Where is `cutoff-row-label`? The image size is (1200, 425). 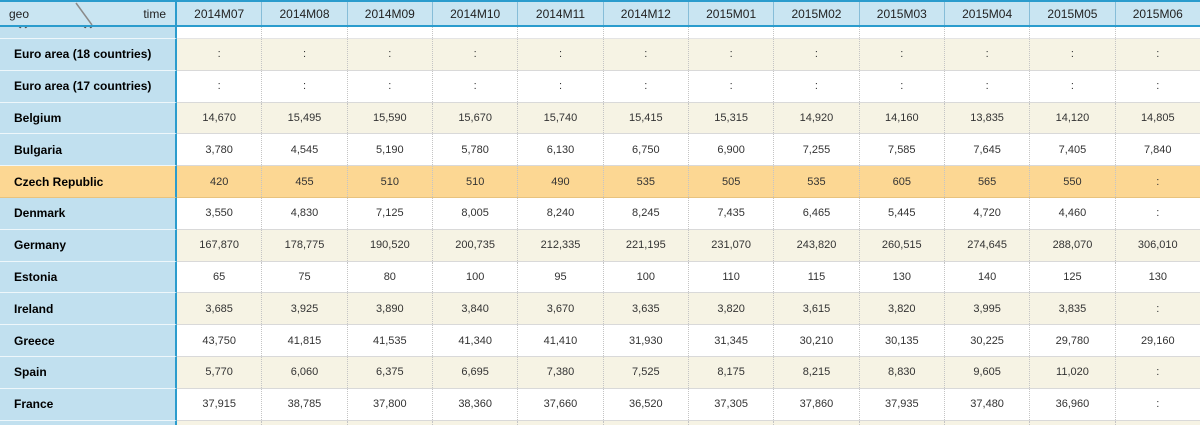
cutoff-row-label is located at coordinates (88, 33).